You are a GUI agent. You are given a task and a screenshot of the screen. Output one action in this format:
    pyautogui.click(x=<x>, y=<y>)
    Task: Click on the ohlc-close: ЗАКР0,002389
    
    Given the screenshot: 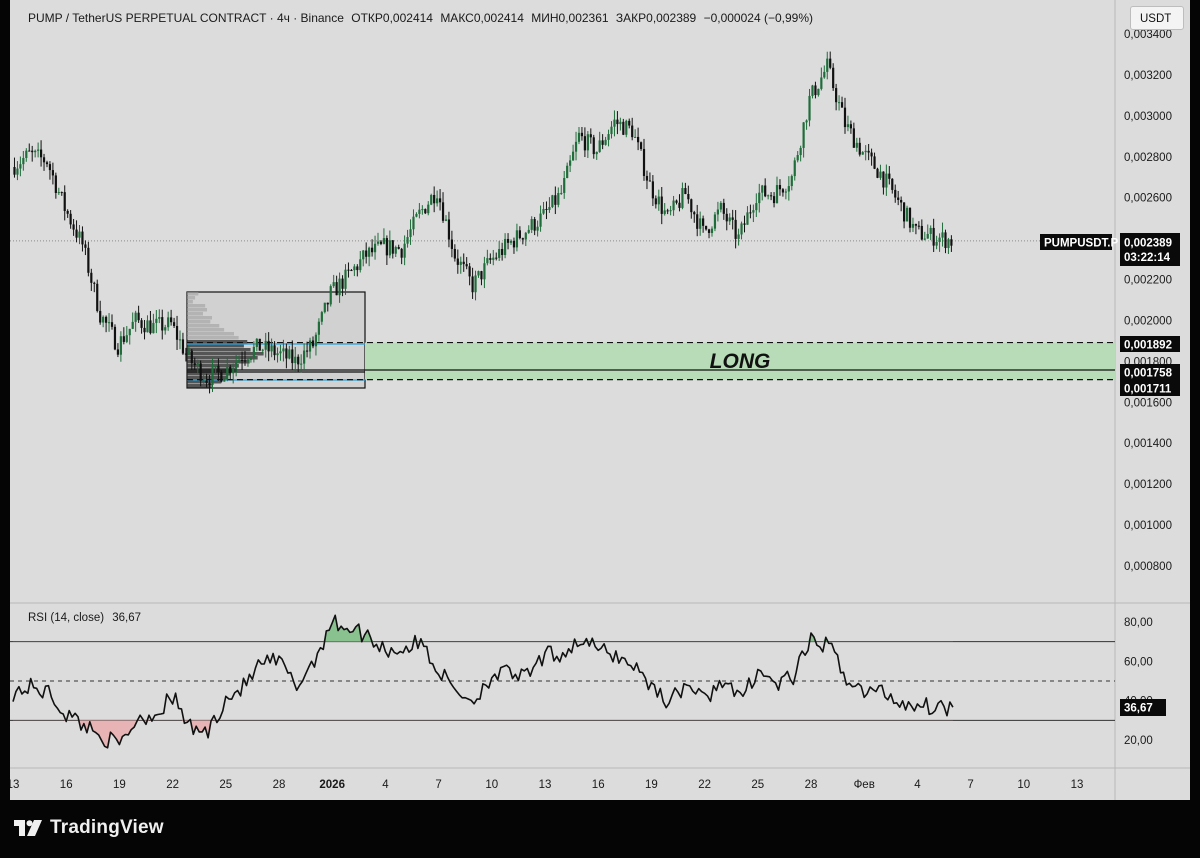 What is the action you would take?
    pyautogui.click(x=656, y=18)
    